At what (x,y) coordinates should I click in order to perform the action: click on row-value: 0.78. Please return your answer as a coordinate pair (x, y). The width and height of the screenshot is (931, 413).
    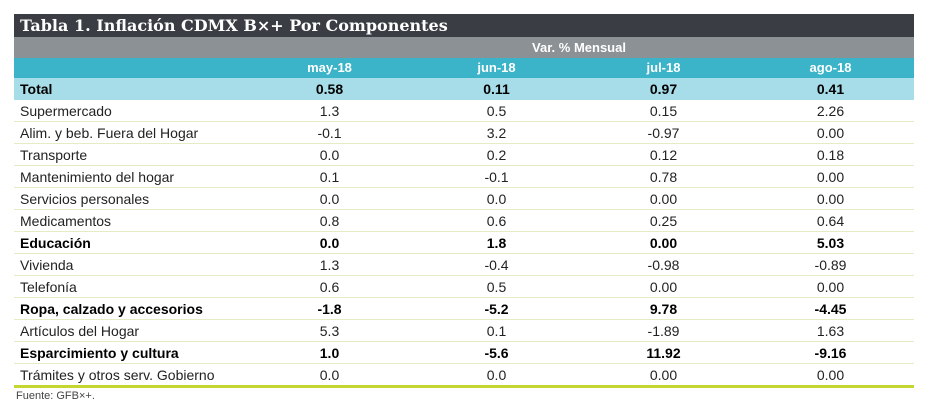
    Looking at the image, I should click on (663, 177).